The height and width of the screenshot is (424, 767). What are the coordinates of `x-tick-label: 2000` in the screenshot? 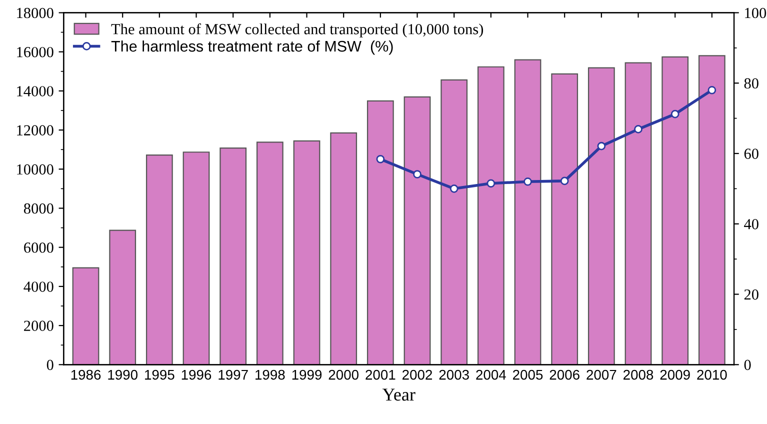 It's located at (343, 375).